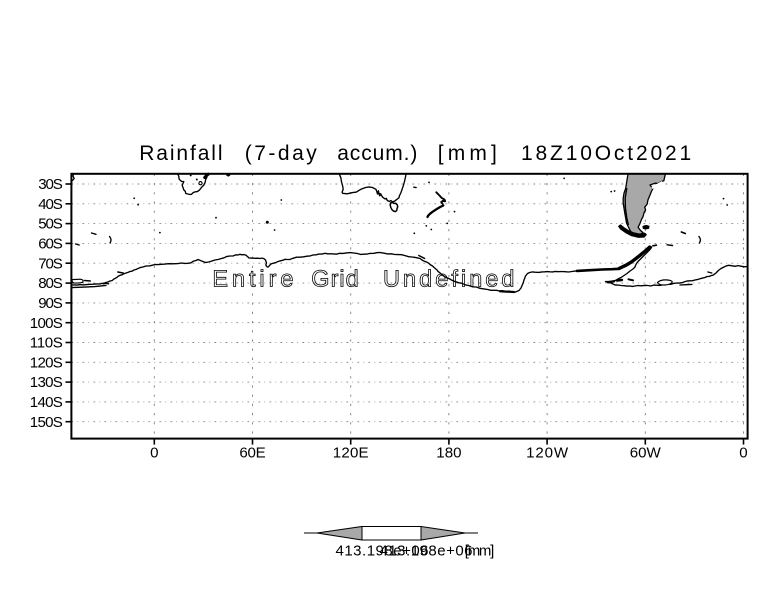 This screenshot has height=612, width=784. Describe the element at coordinates (50, 244) in the screenshot. I see `svg-text: 60S` at that location.